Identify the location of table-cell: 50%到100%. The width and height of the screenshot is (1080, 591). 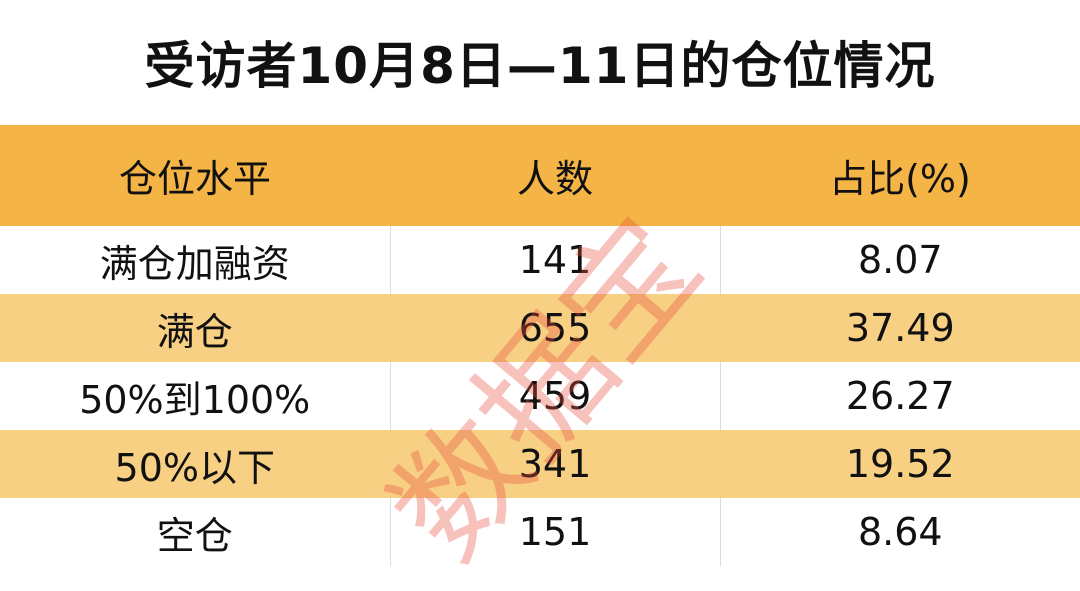
(195, 399).